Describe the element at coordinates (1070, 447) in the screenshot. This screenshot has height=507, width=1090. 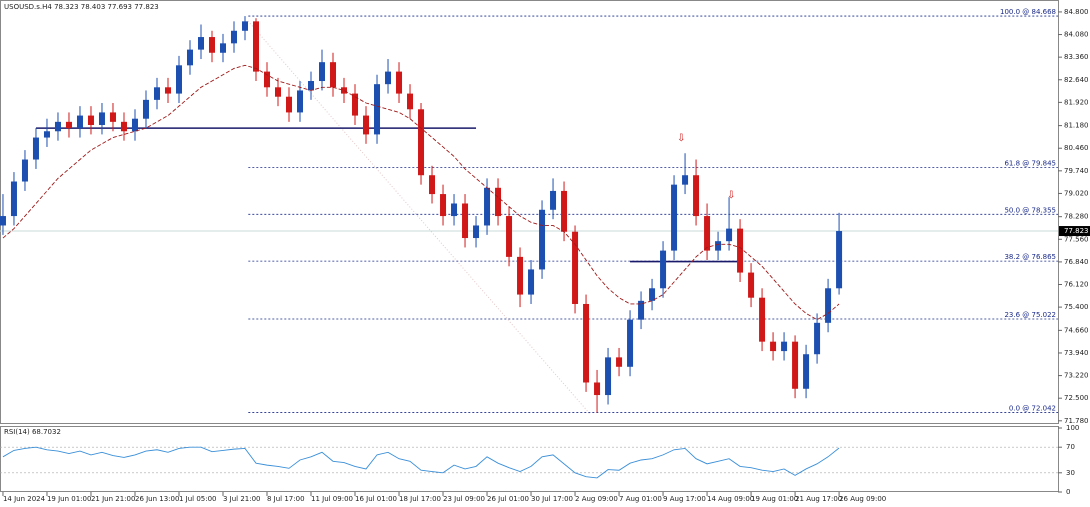
I see `rsi-y-tick-label: 70` at that location.